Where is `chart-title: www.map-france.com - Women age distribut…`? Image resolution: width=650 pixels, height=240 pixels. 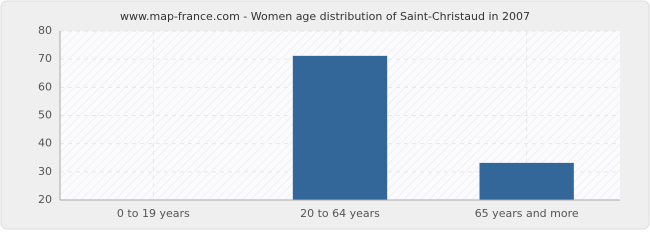
chart-title: www.map-france.com - Women age distribut… is located at coordinates (325, 16).